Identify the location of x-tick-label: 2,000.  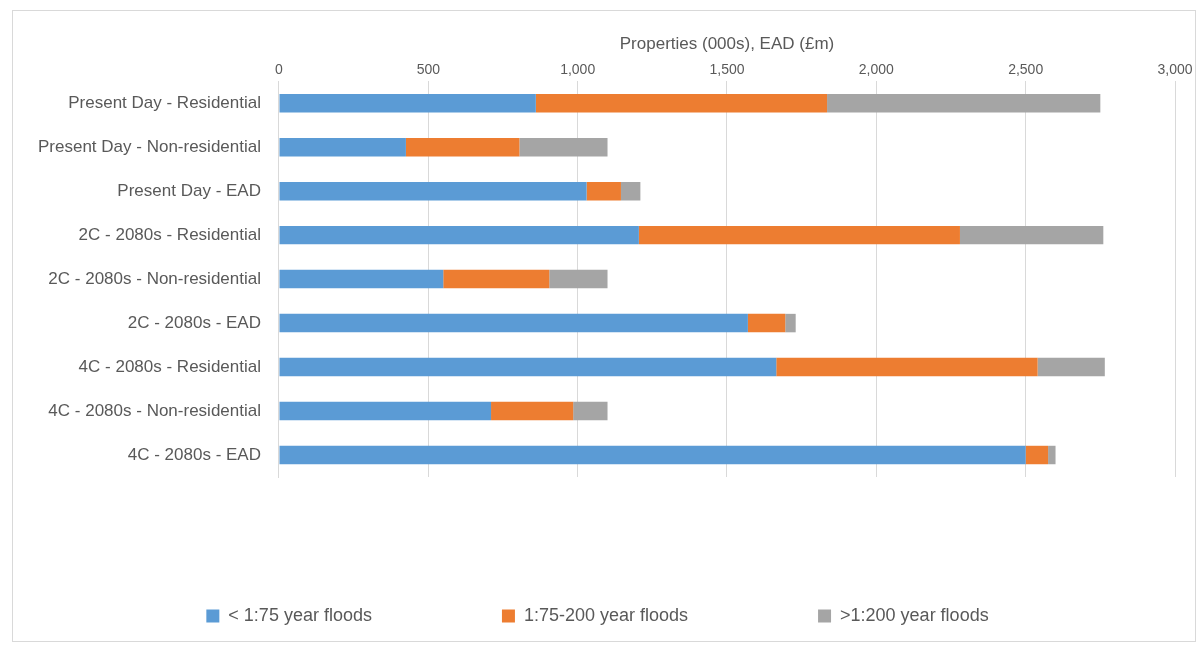
(876, 68).